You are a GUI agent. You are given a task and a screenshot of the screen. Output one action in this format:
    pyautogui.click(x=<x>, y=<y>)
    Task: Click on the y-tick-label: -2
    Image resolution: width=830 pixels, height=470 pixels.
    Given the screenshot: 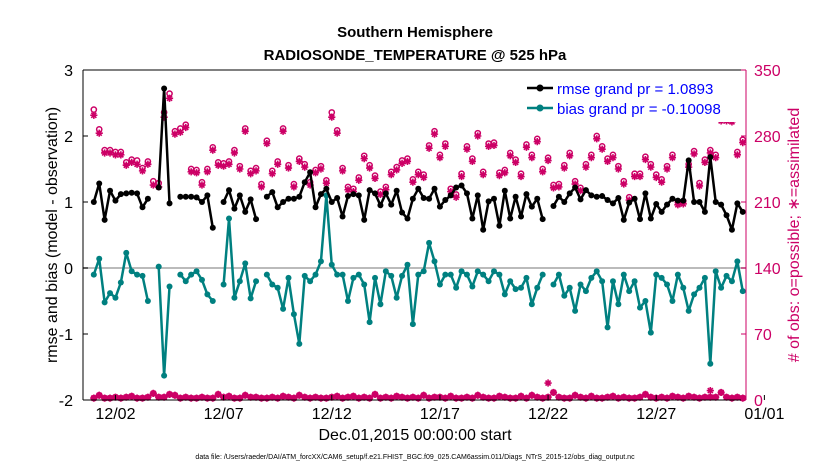 What is the action you would take?
    pyautogui.click(x=66, y=401)
    